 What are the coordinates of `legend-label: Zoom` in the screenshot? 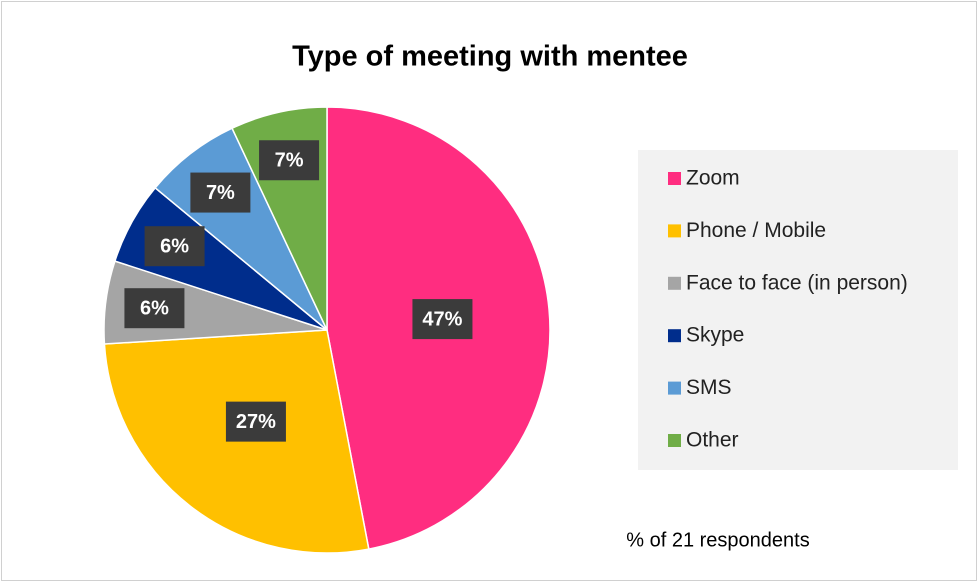 It's located at (713, 178).